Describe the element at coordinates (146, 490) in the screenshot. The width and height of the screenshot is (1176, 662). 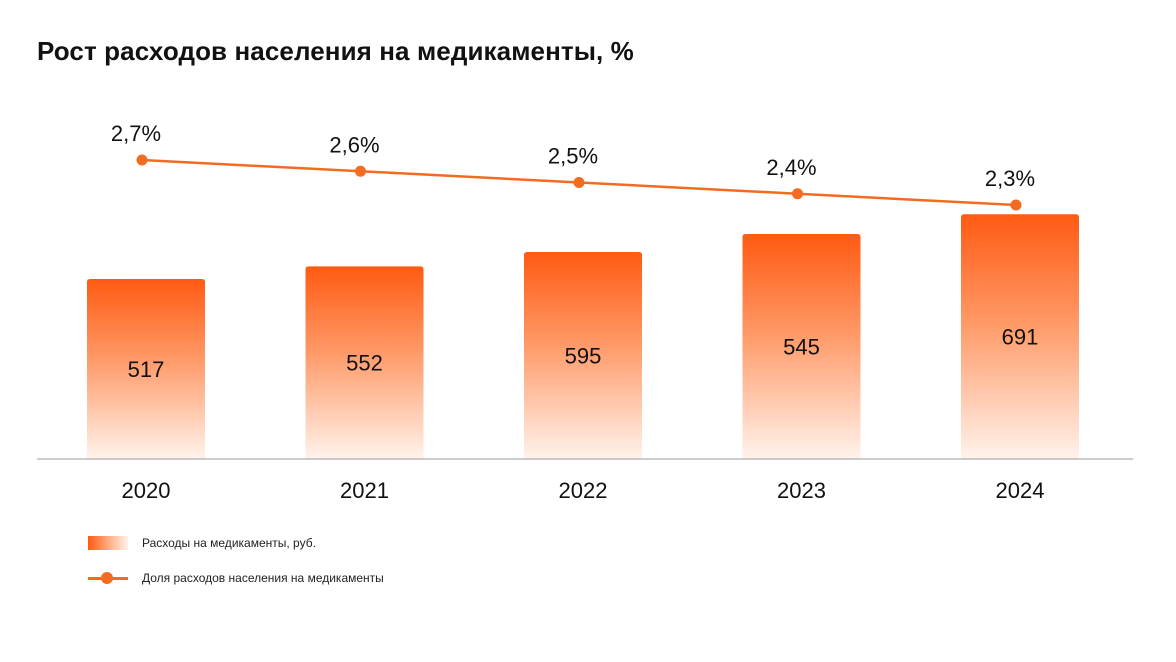
I see `x-tick-label: 2020` at that location.